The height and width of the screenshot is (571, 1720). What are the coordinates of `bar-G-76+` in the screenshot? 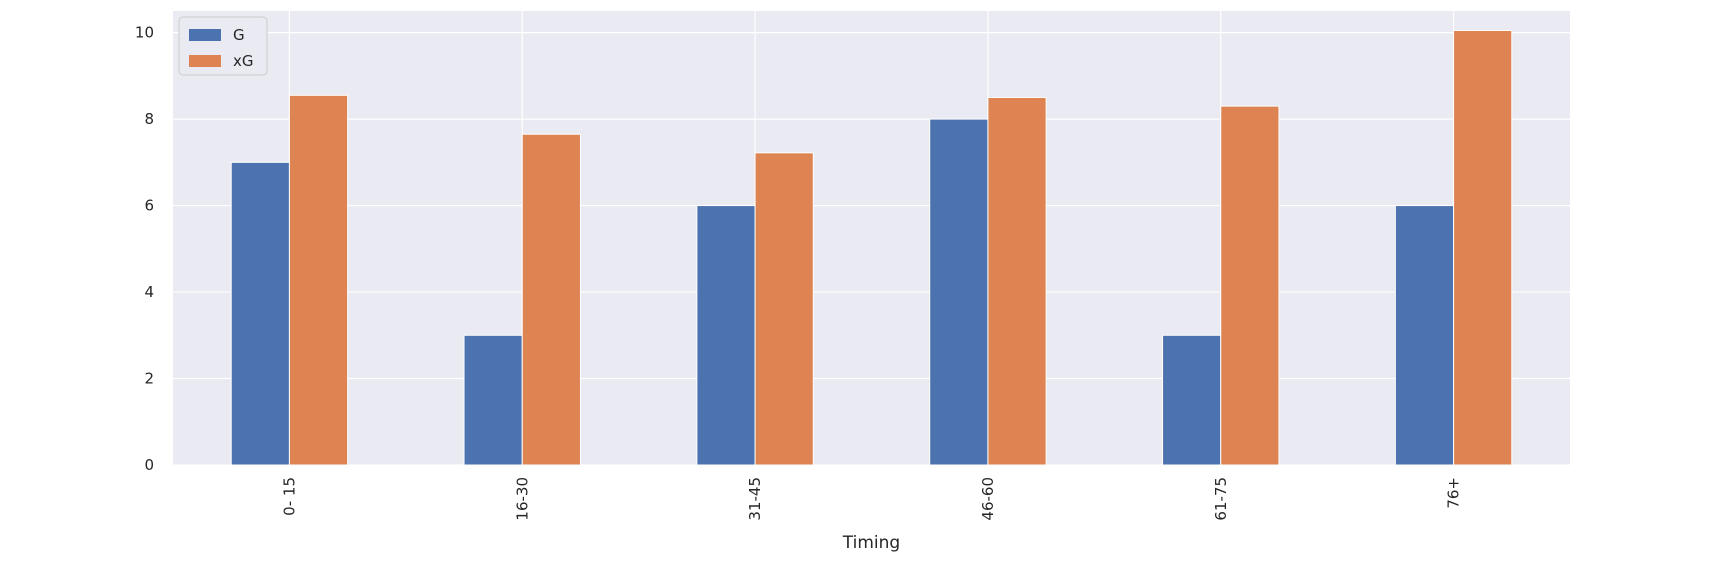 It's located at (1424, 335).